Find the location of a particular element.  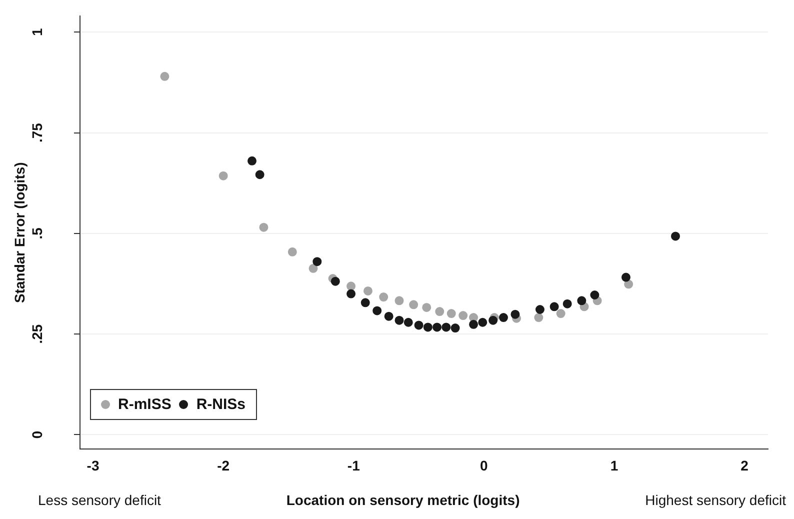

x-axis-title: Location on sensory metric (logits) is located at coordinates (403, 500).